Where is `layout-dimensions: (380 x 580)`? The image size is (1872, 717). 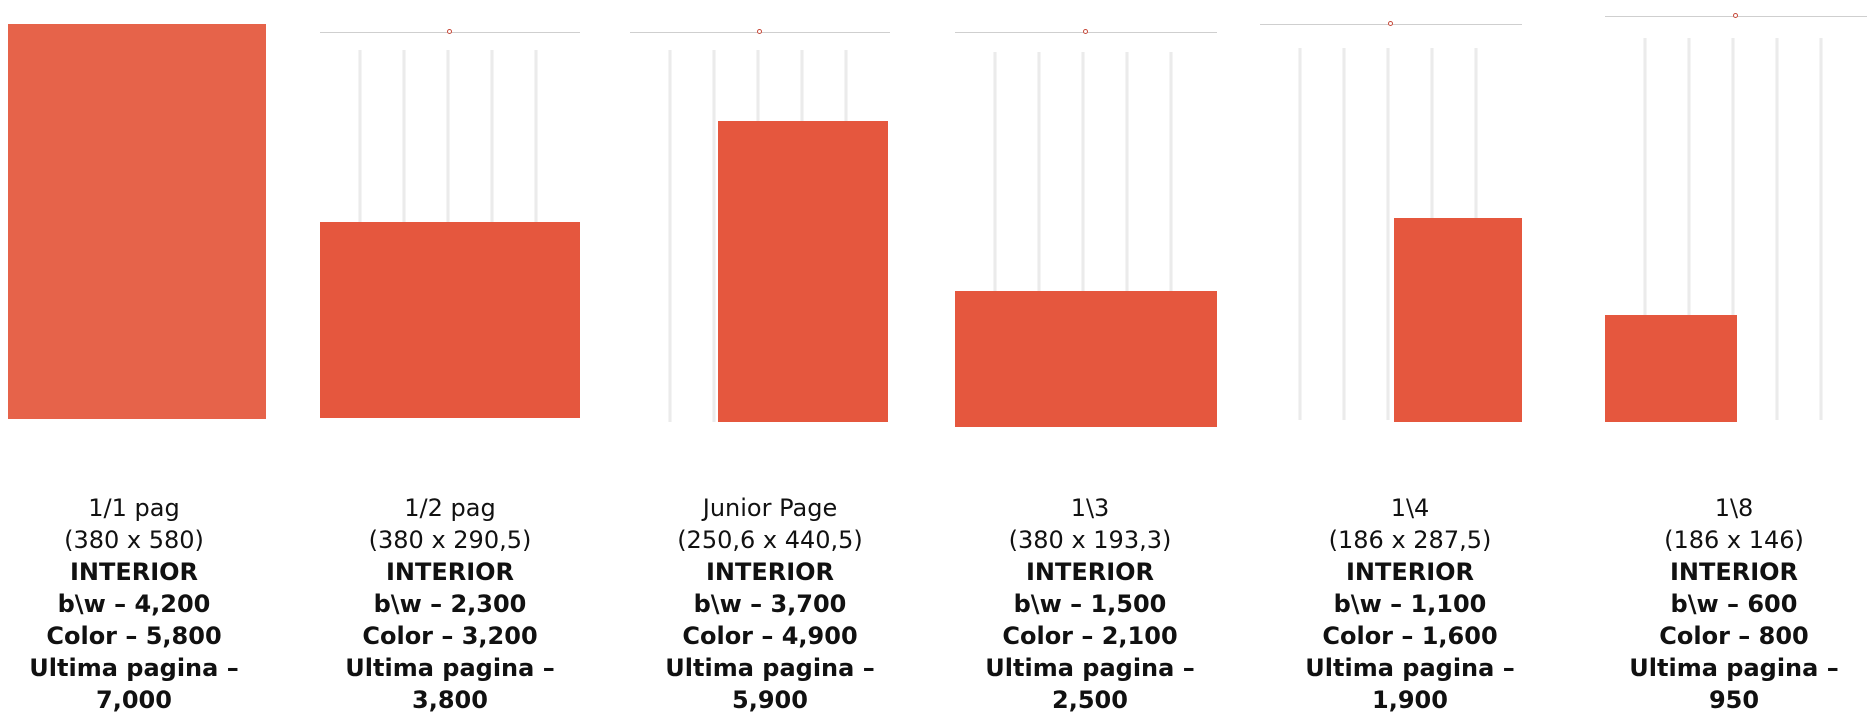 layout-dimensions: (380 x 580) is located at coordinates (134, 540).